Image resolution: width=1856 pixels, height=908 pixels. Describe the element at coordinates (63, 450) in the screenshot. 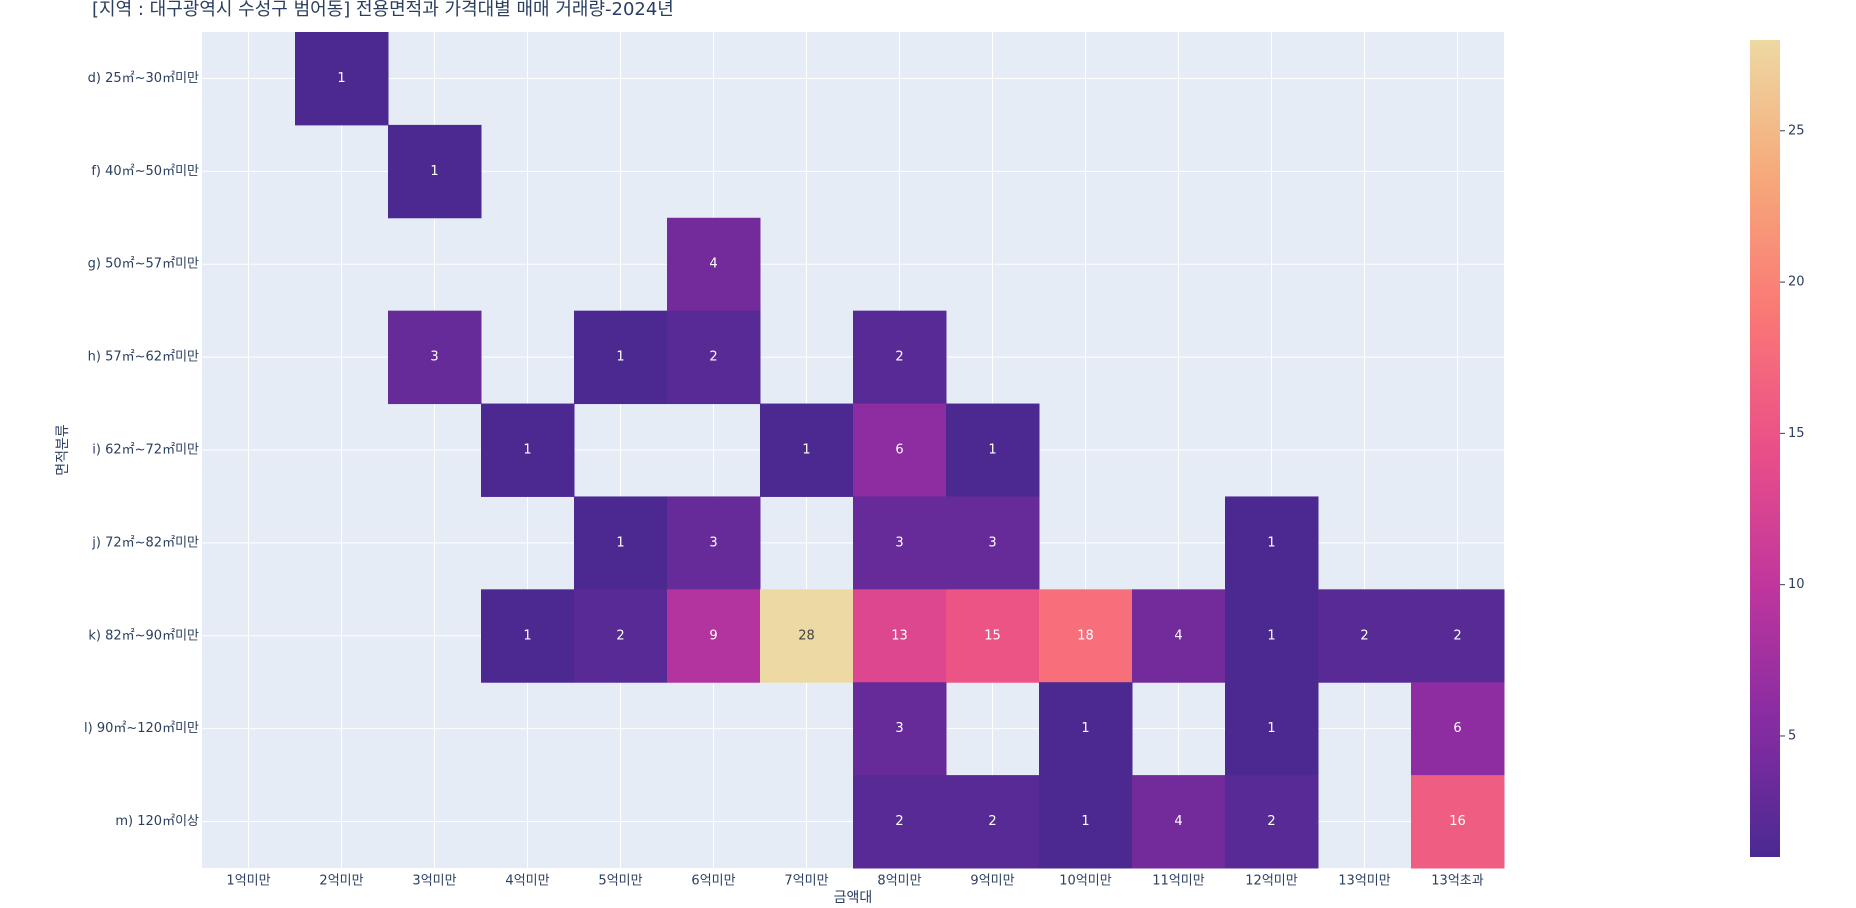

I see `y-axis-title: 면적분류` at that location.